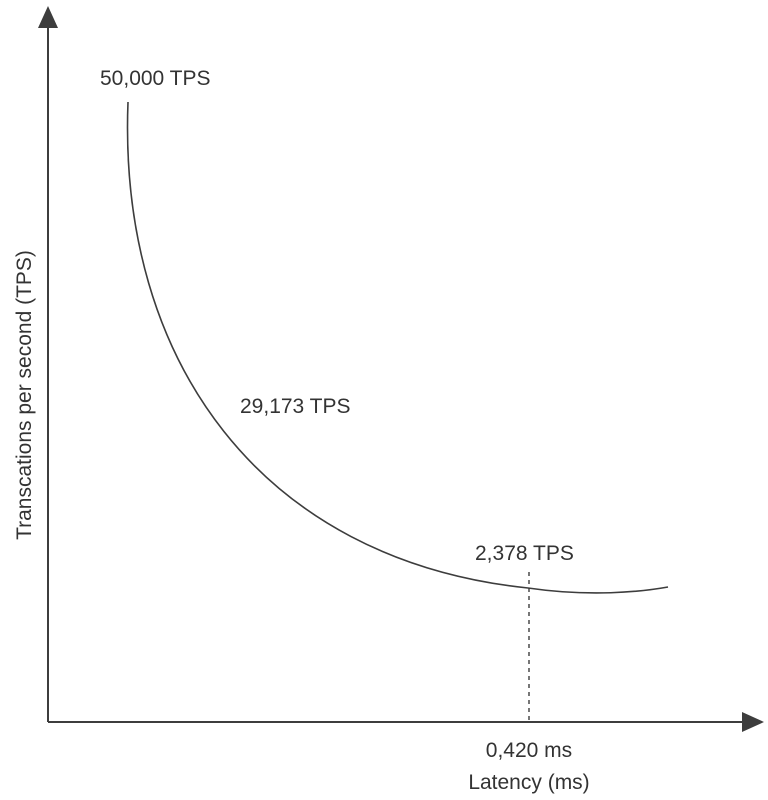  Describe the element at coordinates (295, 406) in the screenshot. I see `annotation-middle: 29,173 TPS` at that location.